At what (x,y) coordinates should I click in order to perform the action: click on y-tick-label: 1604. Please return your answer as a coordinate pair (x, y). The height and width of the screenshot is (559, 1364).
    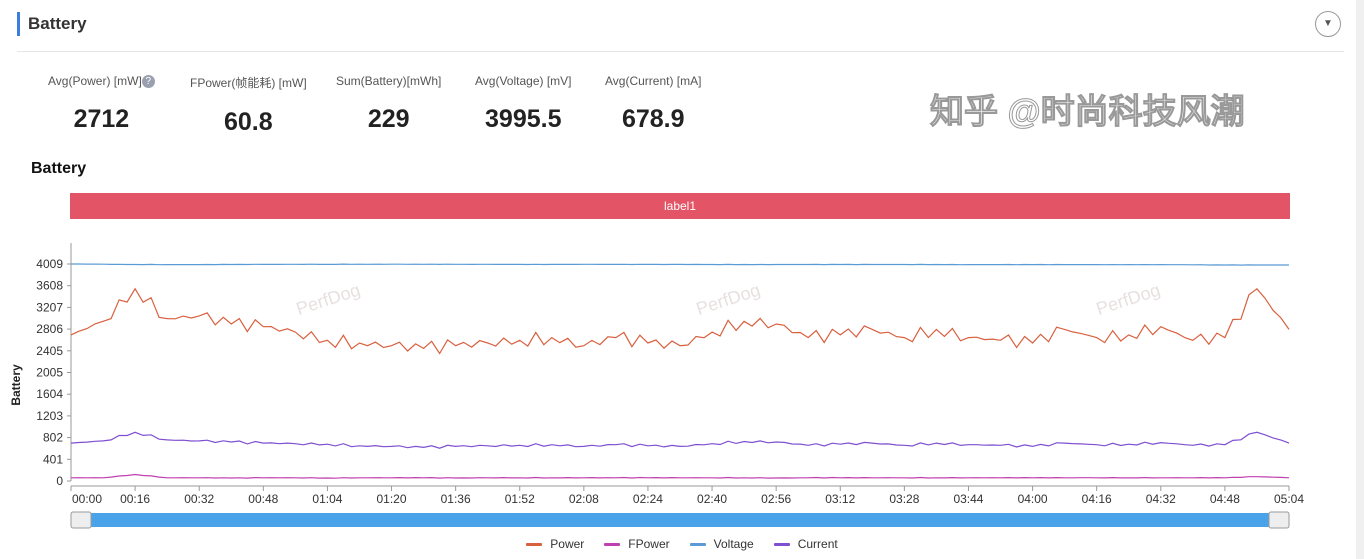
    Looking at the image, I should click on (49, 394).